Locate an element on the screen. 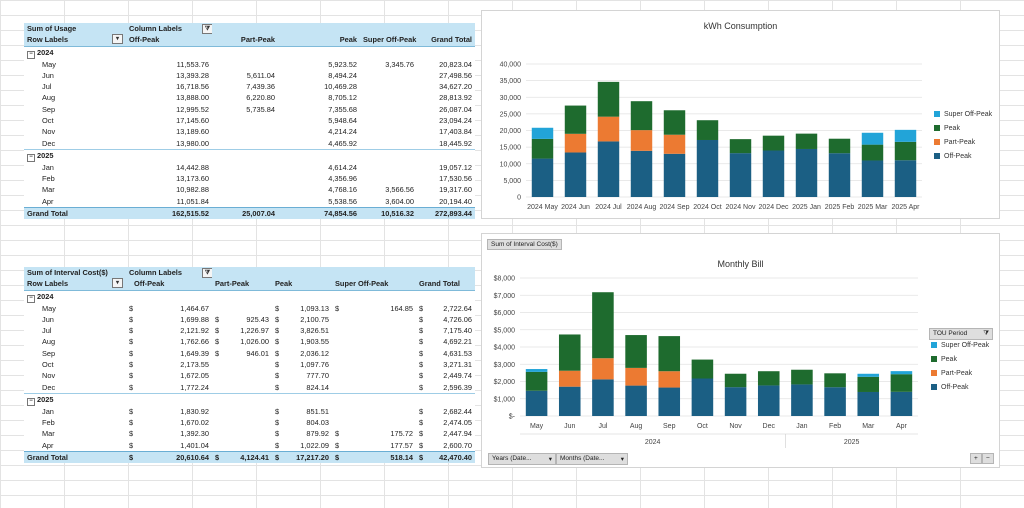 The height and width of the screenshot is (508, 1024). value-cell: 13,393.28 is located at coordinates (192, 75).